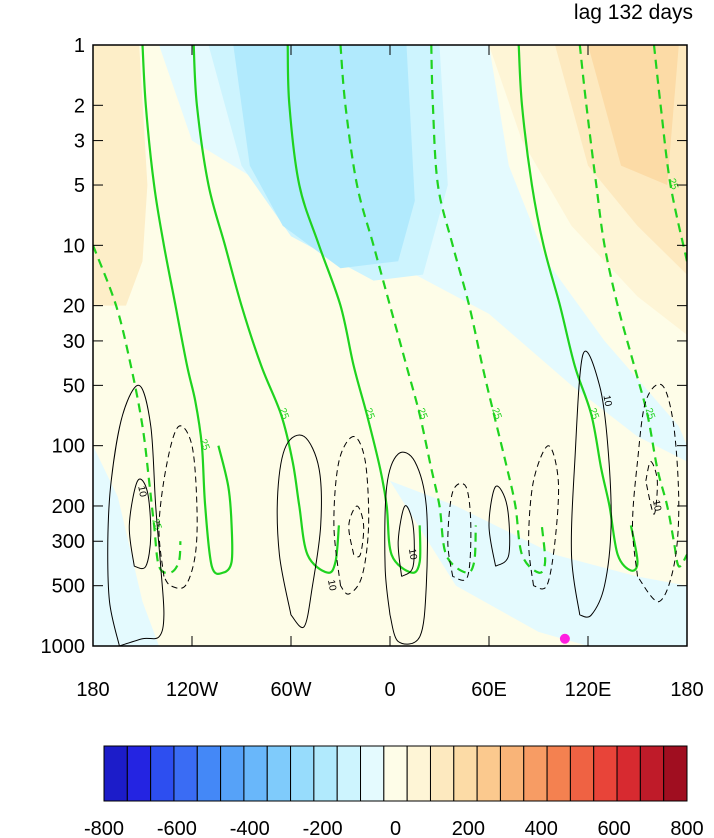 This screenshot has height=838, width=714. Describe the element at coordinates (74, 307) in the screenshot. I see `y-tick-label: 20` at that location.